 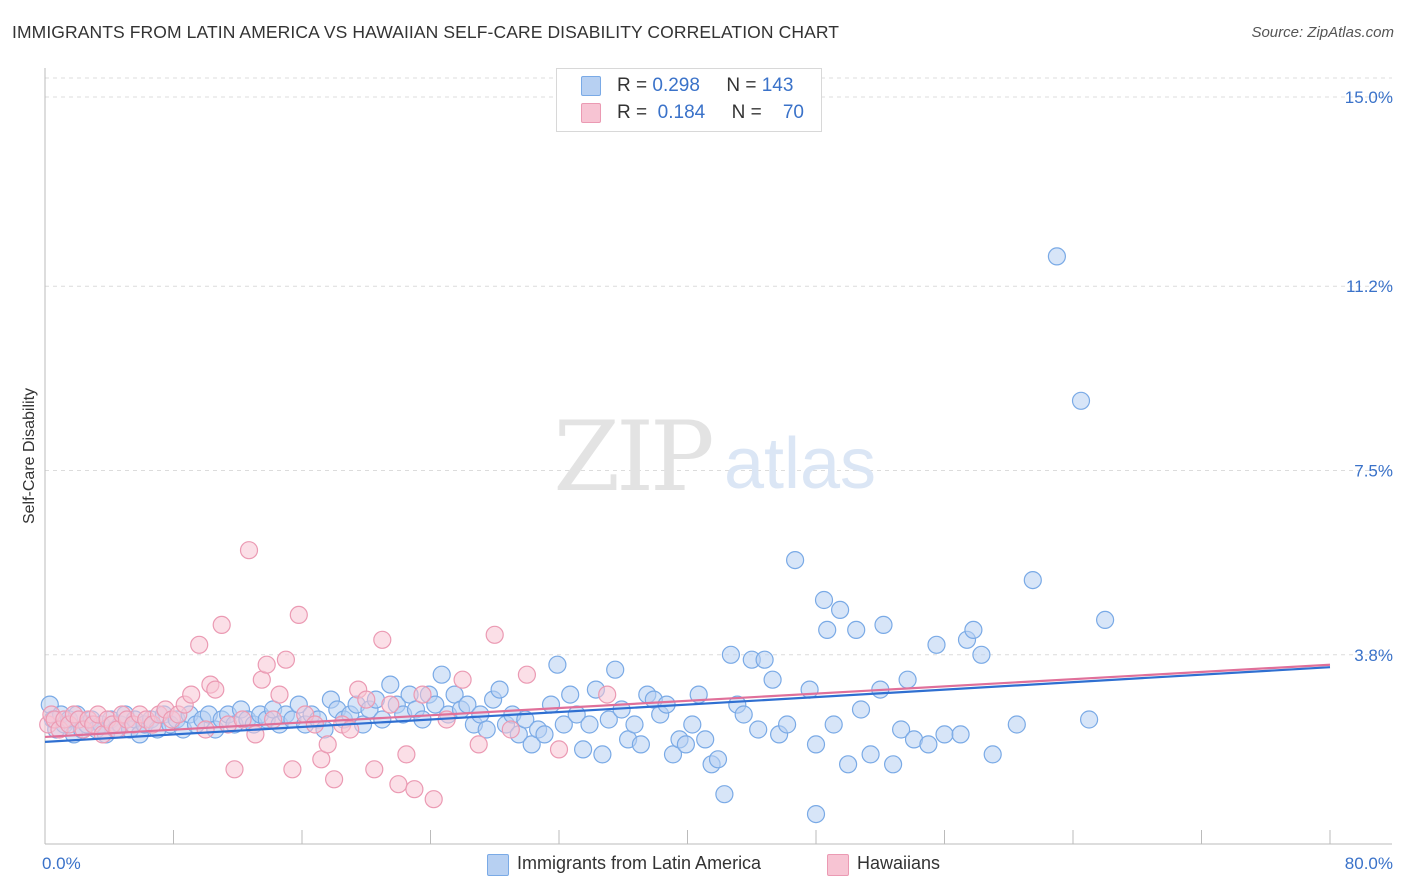 What do you see at coordinates (777, 85) in the screenshot?
I see `legend-n-value: 143` at bounding box center [777, 85].